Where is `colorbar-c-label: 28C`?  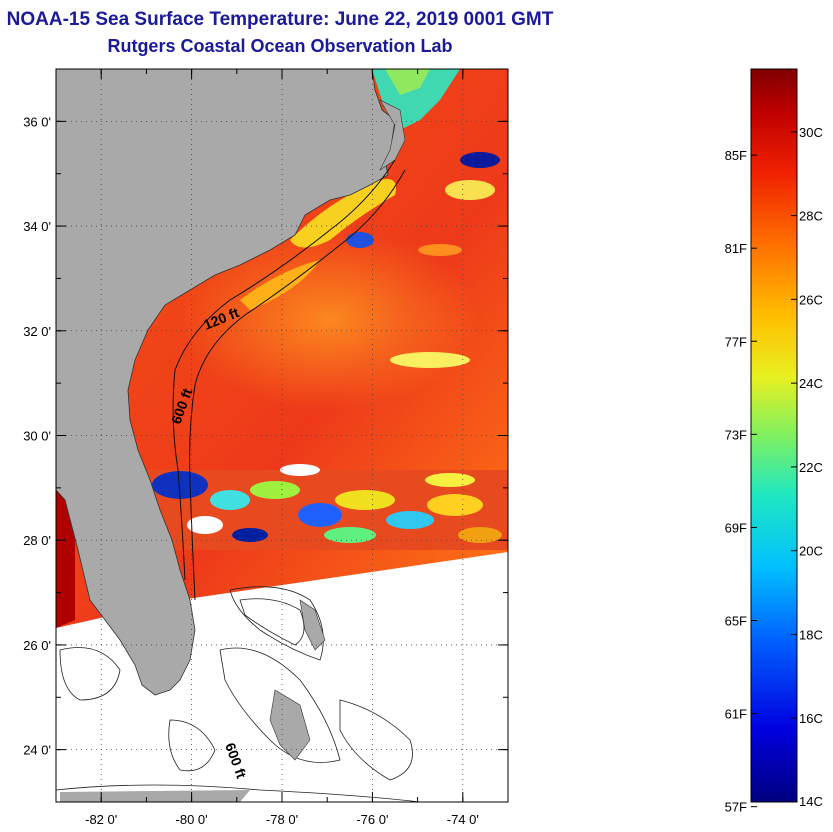
colorbar-c-label: 28C is located at coordinates (811, 216).